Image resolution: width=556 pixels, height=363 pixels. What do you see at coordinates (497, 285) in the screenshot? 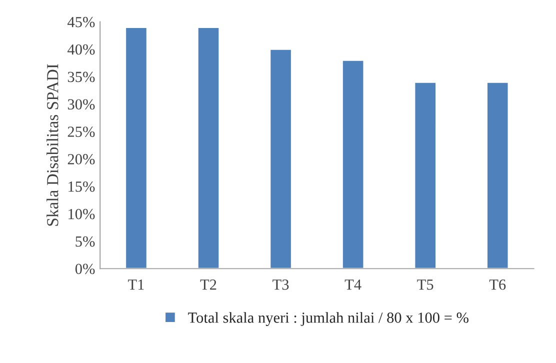
I see `x-tick-label: T6` at bounding box center [497, 285].